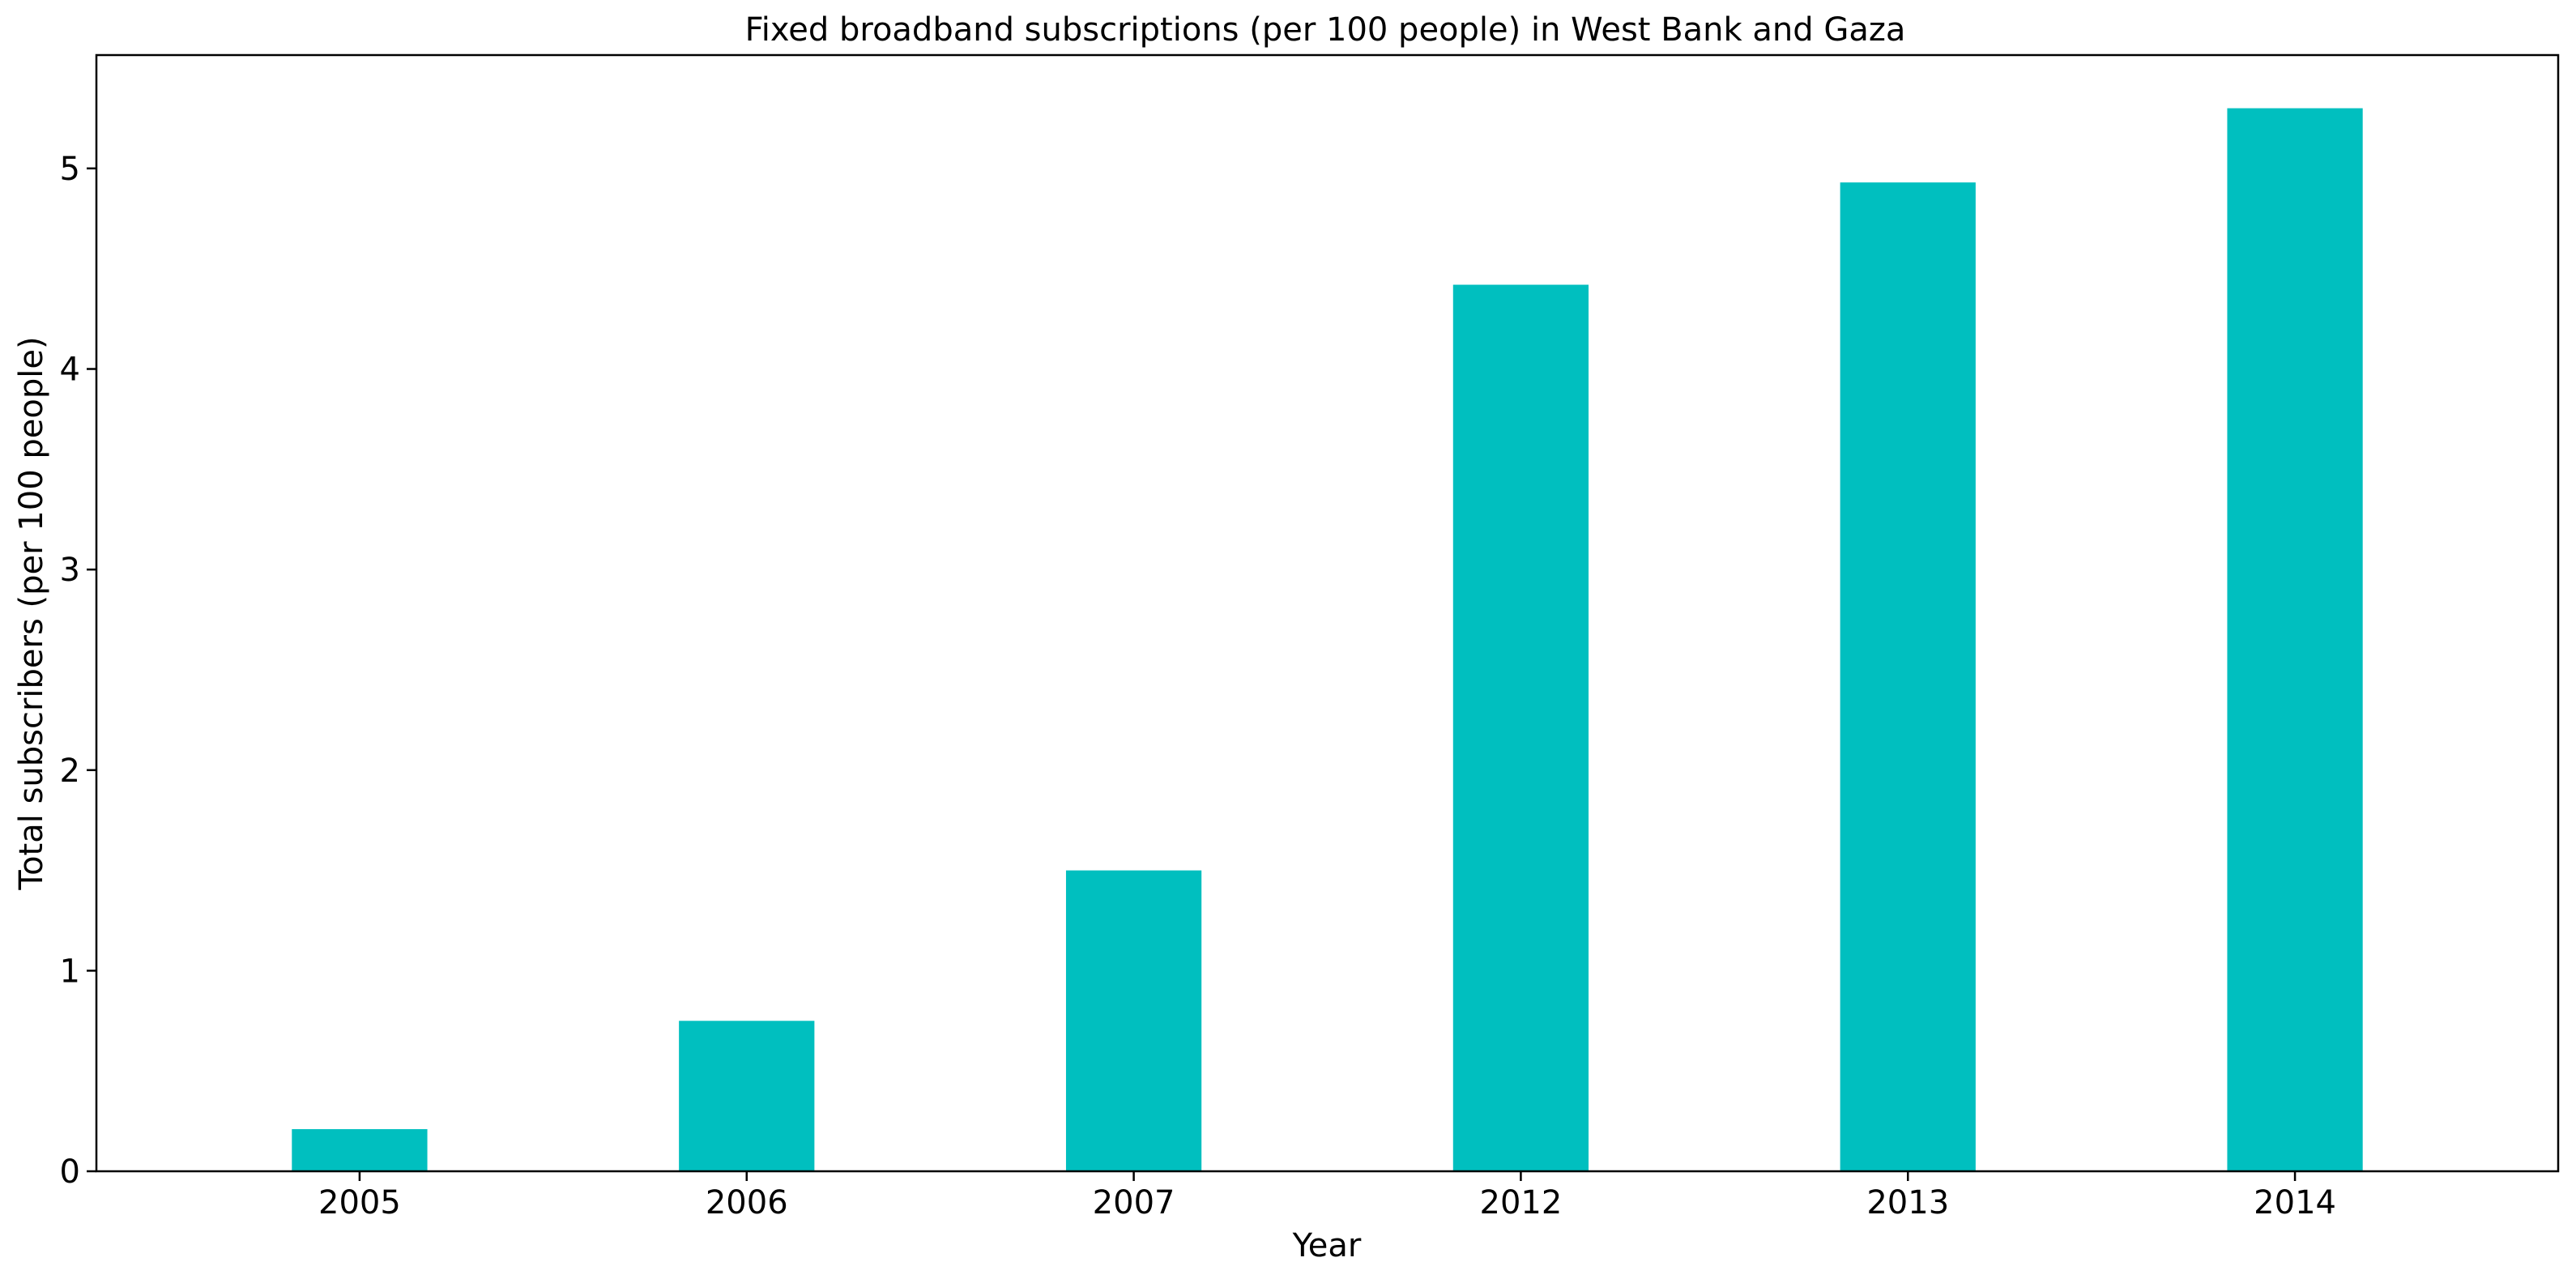 This screenshot has width=2576, height=1279. I want to click on bar-2014, so click(2295, 640).